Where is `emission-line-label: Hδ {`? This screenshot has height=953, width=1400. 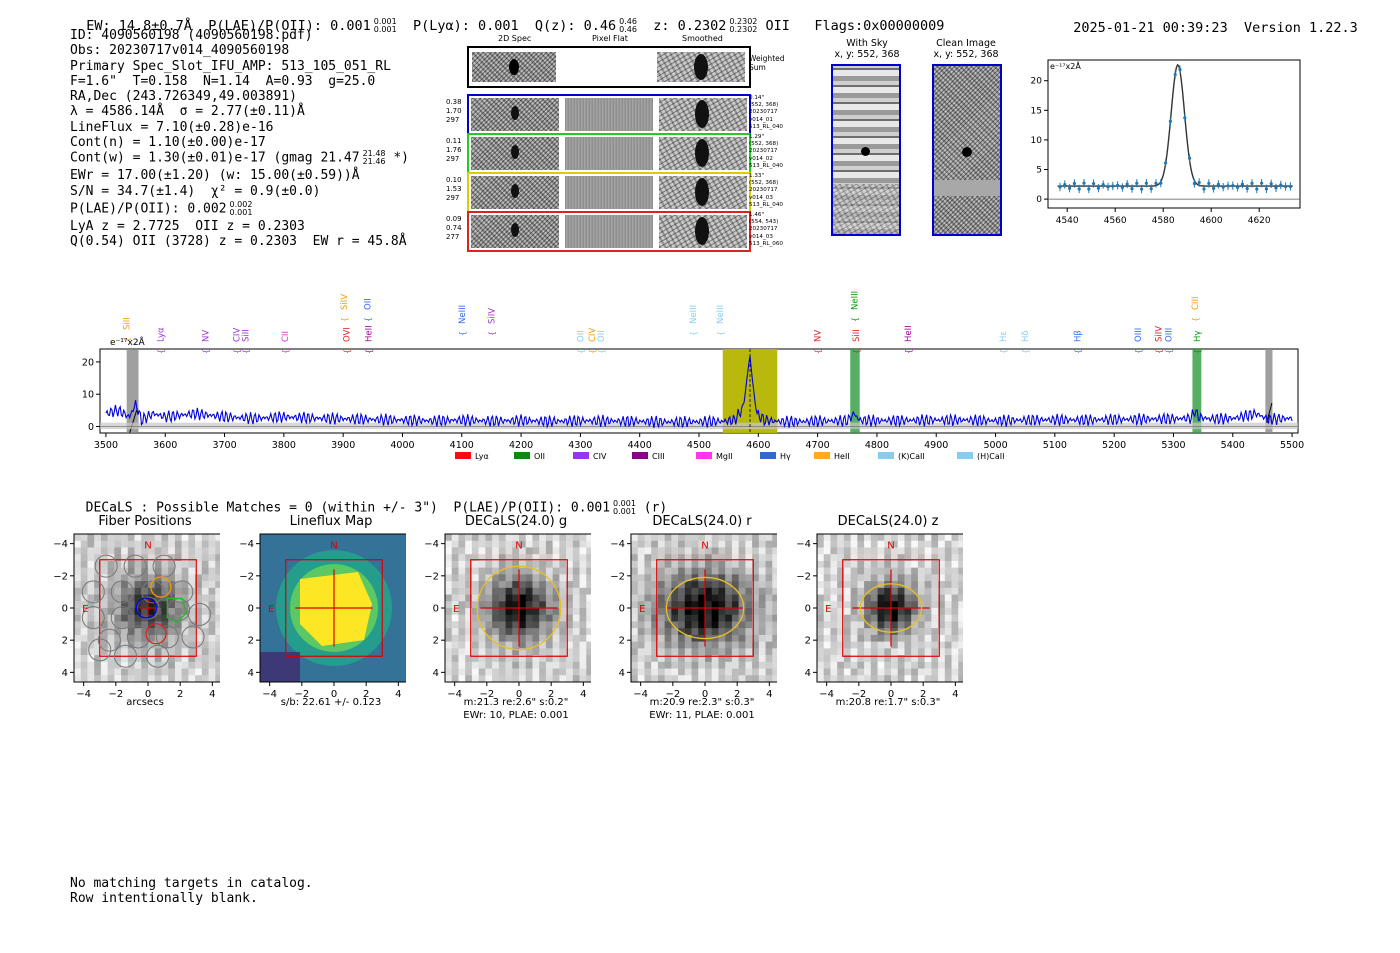
emission-line-label: Hδ { is located at coordinates (1026, 342).